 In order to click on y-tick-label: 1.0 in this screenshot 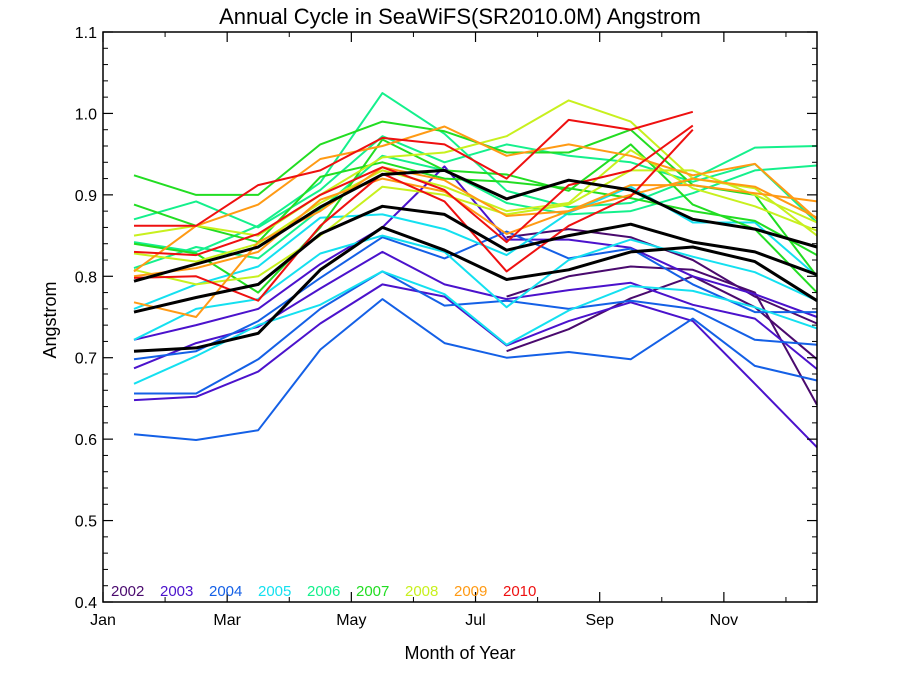, I will do `click(86, 114)`.